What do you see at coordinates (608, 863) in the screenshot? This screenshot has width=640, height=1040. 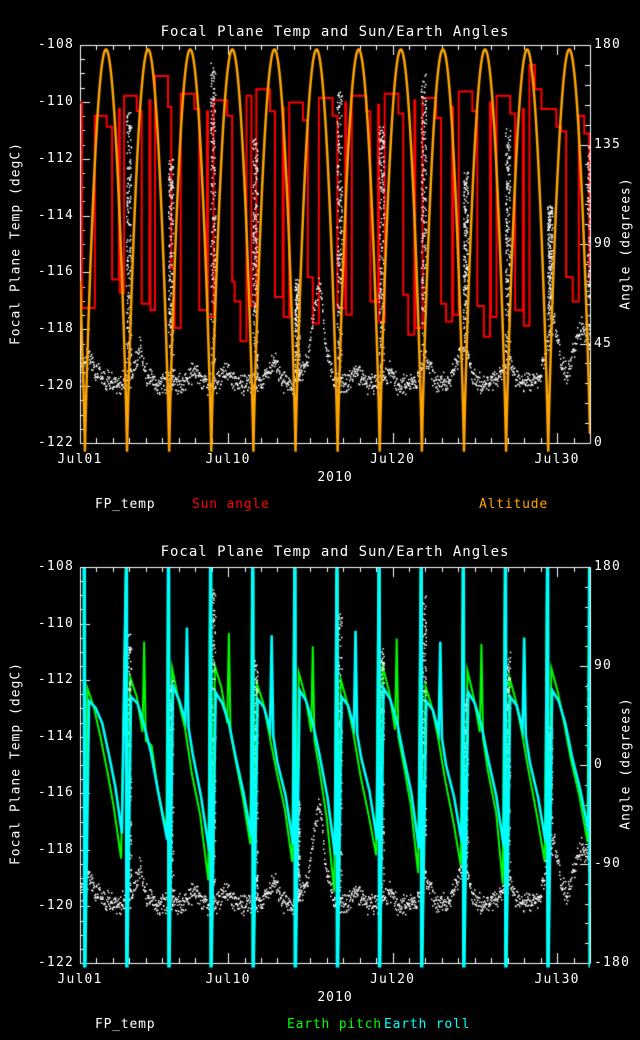 I see `y-right-tick-label: -90` at bounding box center [608, 863].